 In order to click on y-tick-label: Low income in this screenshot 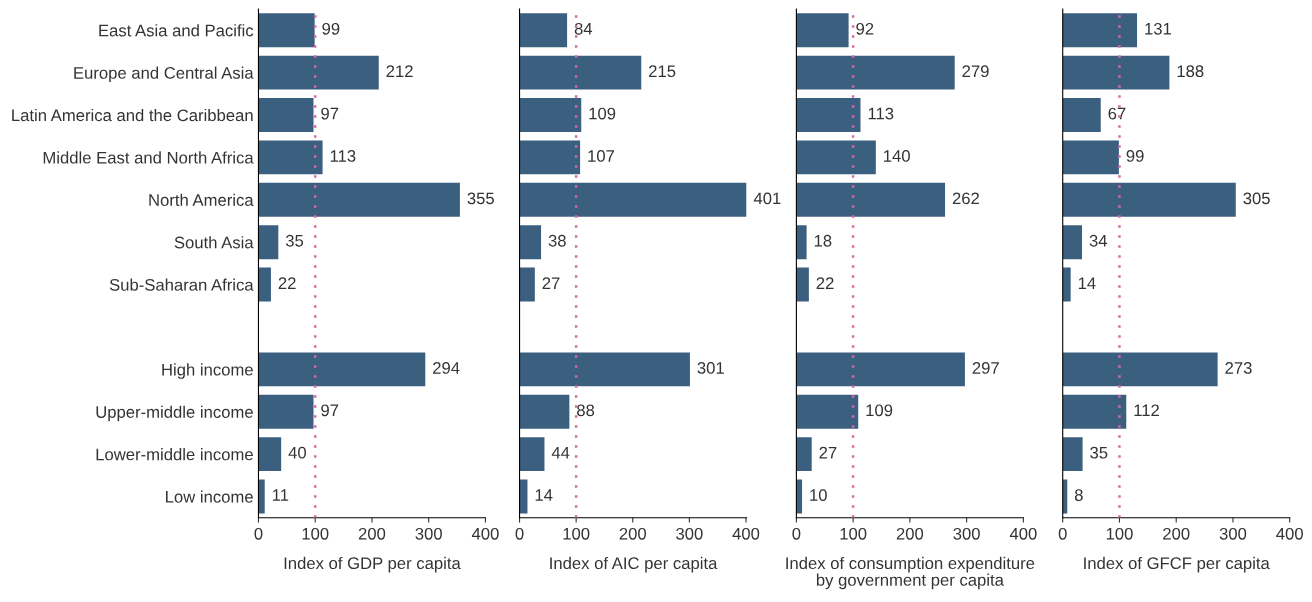, I will do `click(209, 496)`.